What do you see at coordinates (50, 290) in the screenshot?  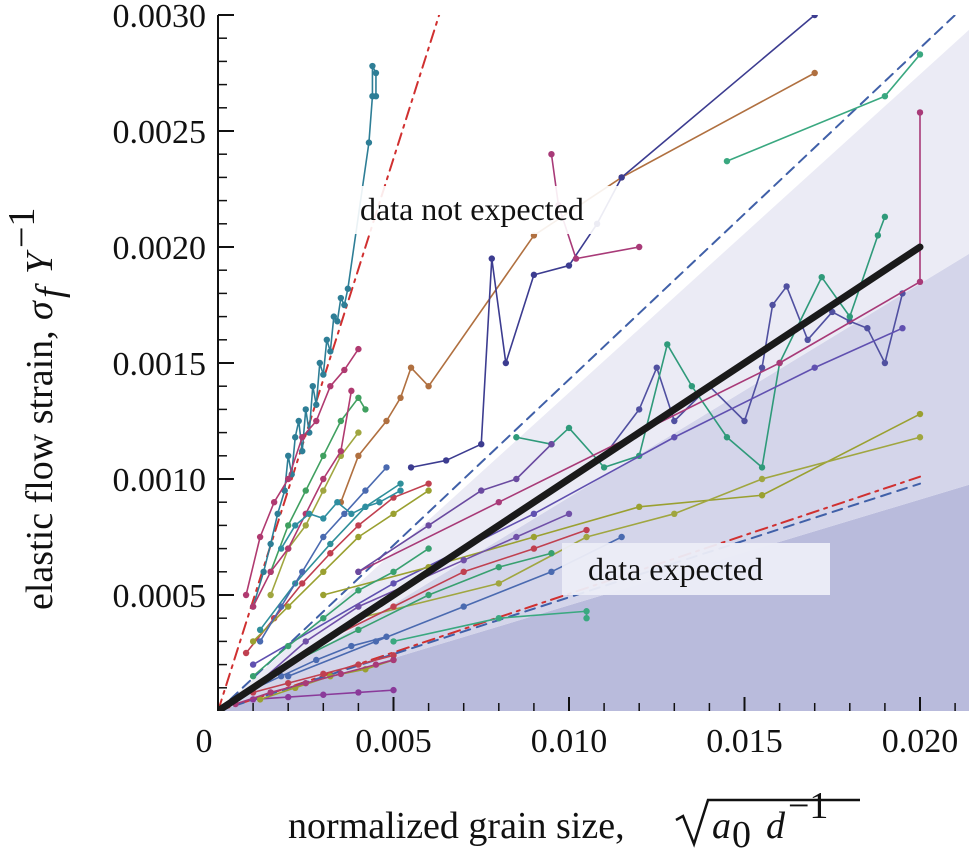 I see `y-axis-math-sub: f` at bounding box center [50, 290].